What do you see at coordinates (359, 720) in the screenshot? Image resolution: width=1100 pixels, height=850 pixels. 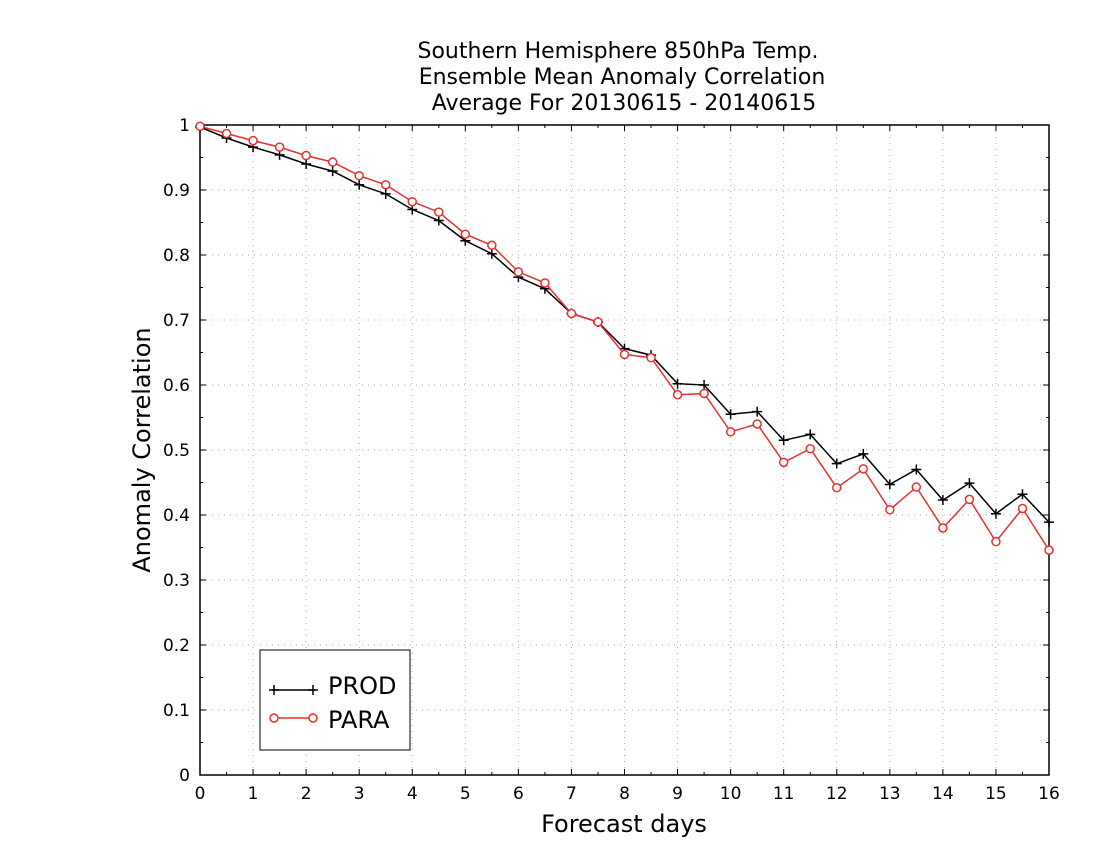 I see `legend-label-para: PARA` at bounding box center [359, 720].